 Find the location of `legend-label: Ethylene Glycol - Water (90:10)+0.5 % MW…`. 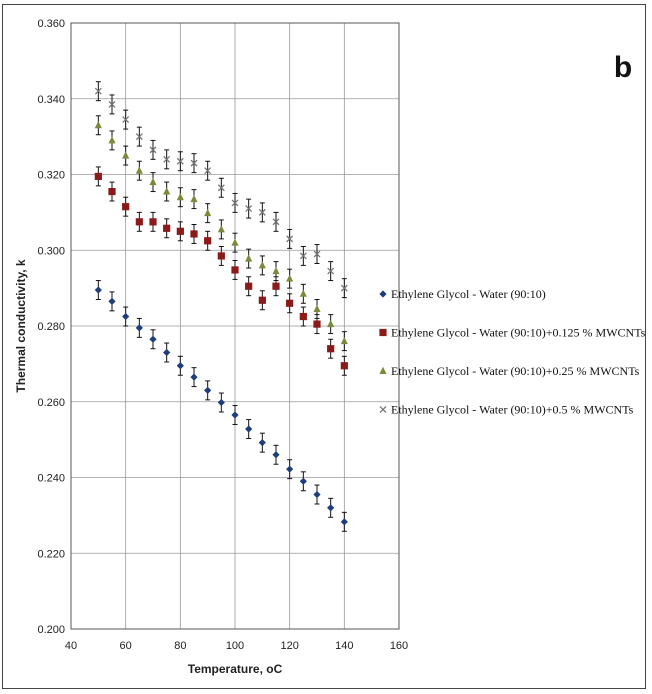

legend-label: Ethylene Glycol - Water (90:10)+0.5 % MW… is located at coordinates (512, 410).